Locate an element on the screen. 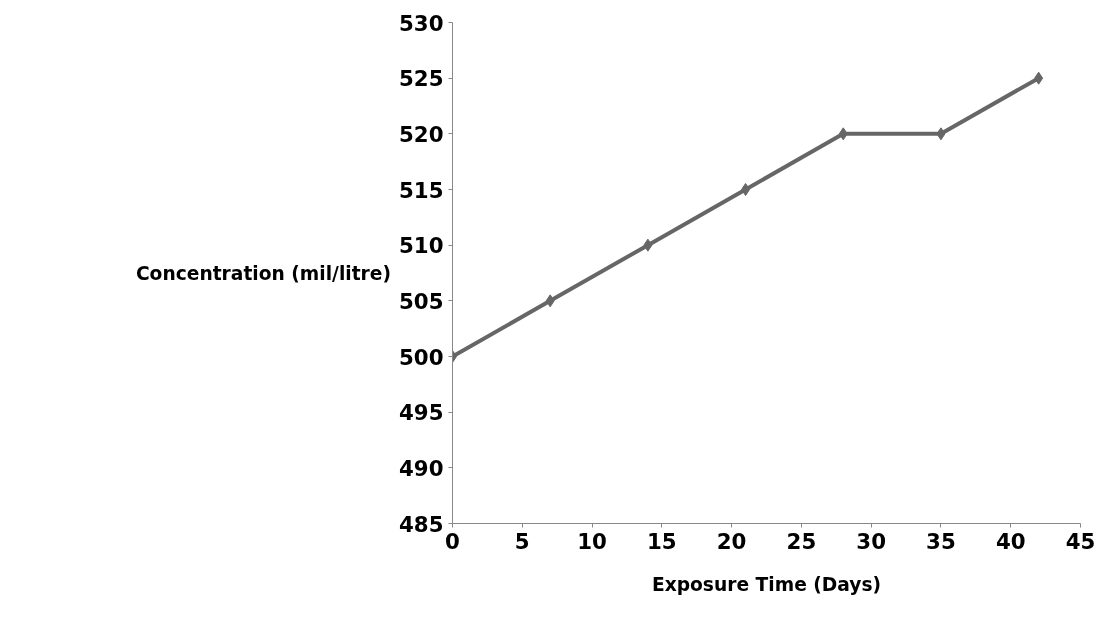  y-tick-label: 505 is located at coordinates (421, 301).